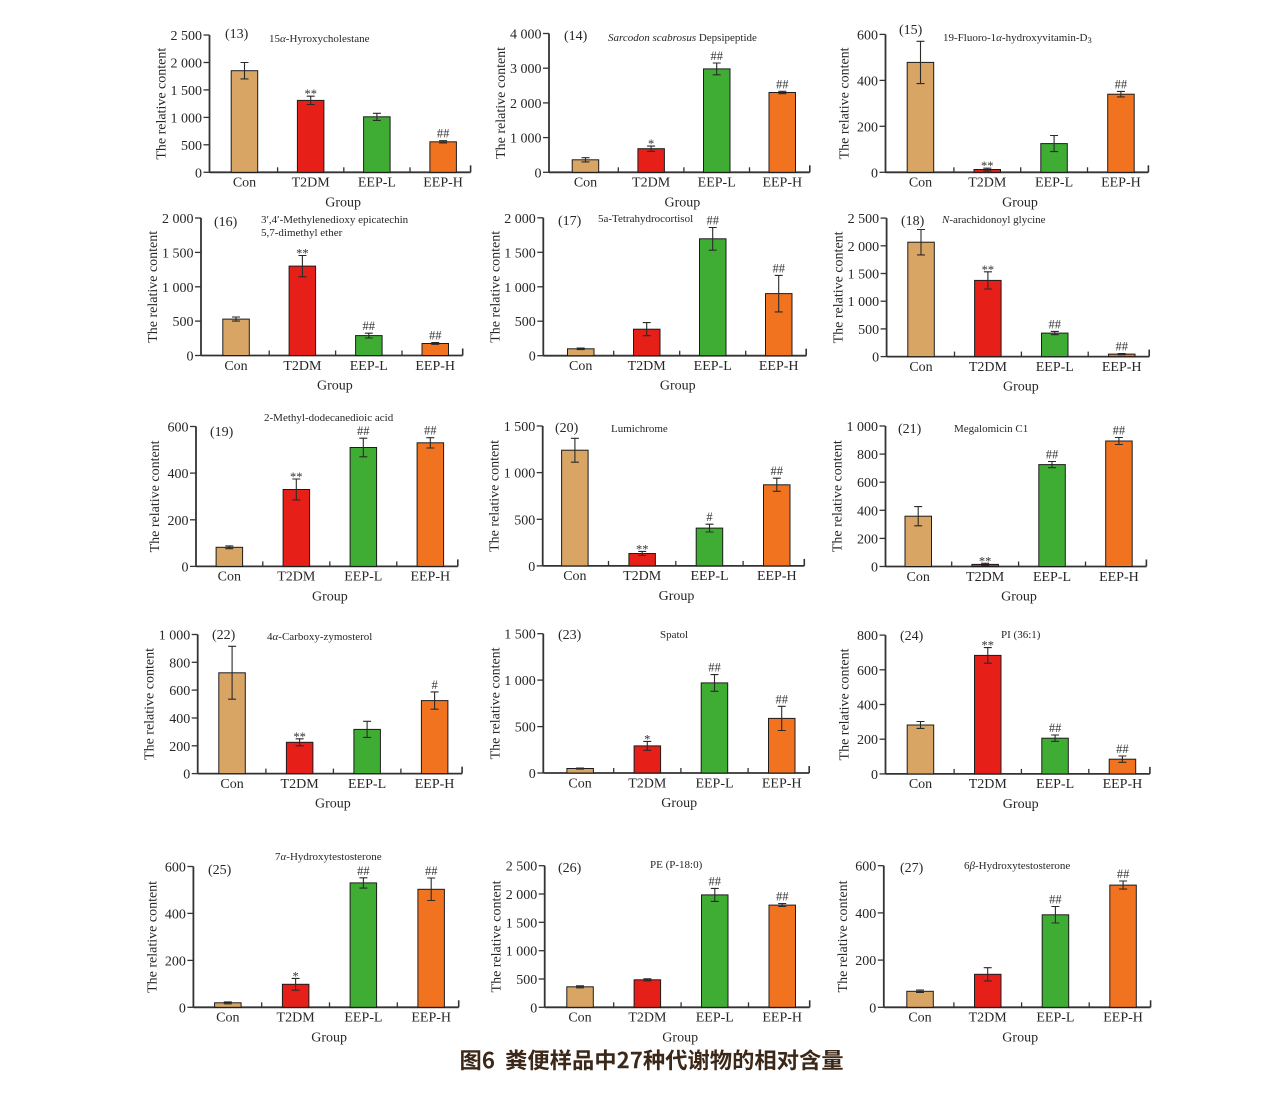 This screenshot has width=1288, height=1101. I want to click on svg-text: 15α-Hyroxycholestane, so click(319, 39).